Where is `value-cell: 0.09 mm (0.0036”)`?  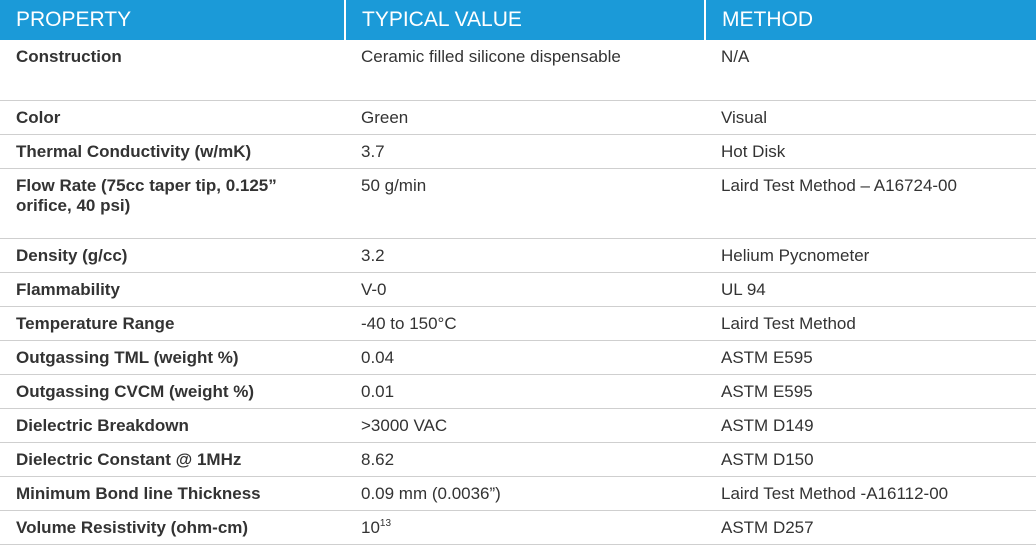
value-cell: 0.09 mm (0.0036”) is located at coordinates (525, 493).